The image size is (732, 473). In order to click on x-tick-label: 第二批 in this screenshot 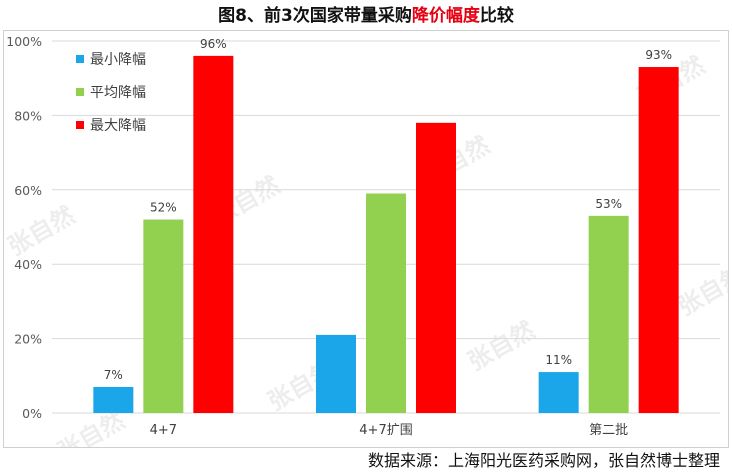, I will do `click(608, 430)`.